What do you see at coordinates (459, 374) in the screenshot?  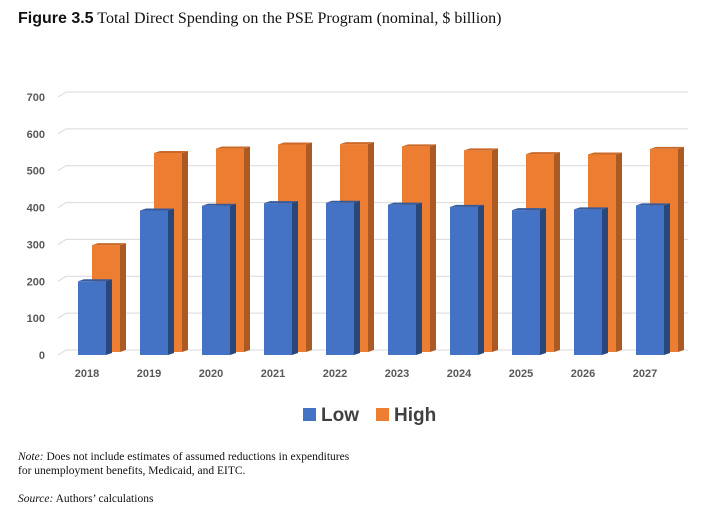 I see `x-tick-label: 2024` at bounding box center [459, 374].